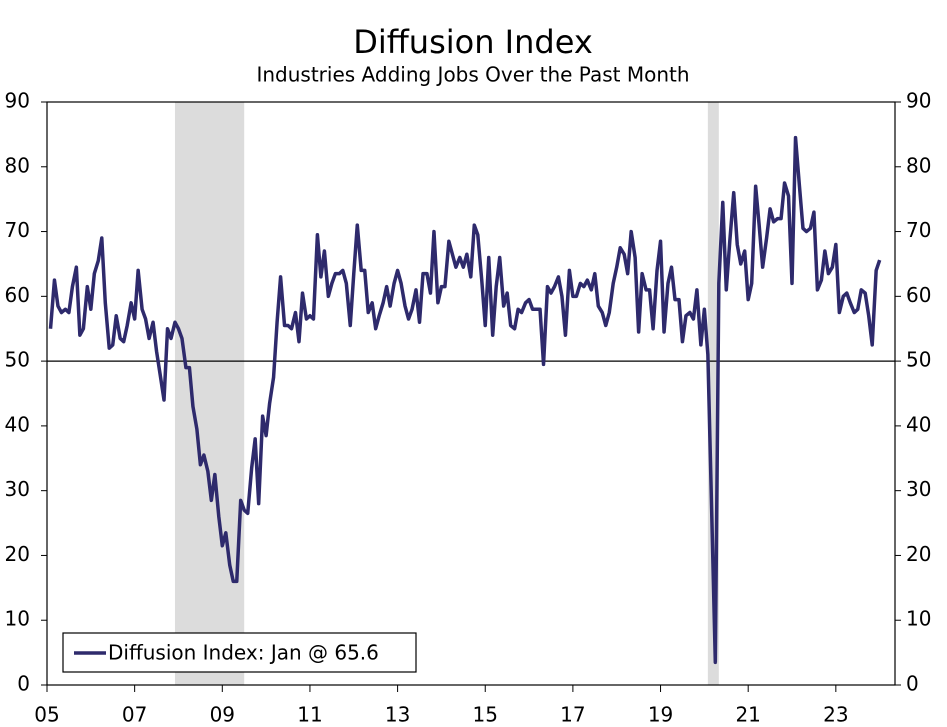 The width and height of the screenshot is (947, 727). What do you see at coordinates (17, 424) in the screenshot?
I see `y-tick-label: 40` at bounding box center [17, 424].